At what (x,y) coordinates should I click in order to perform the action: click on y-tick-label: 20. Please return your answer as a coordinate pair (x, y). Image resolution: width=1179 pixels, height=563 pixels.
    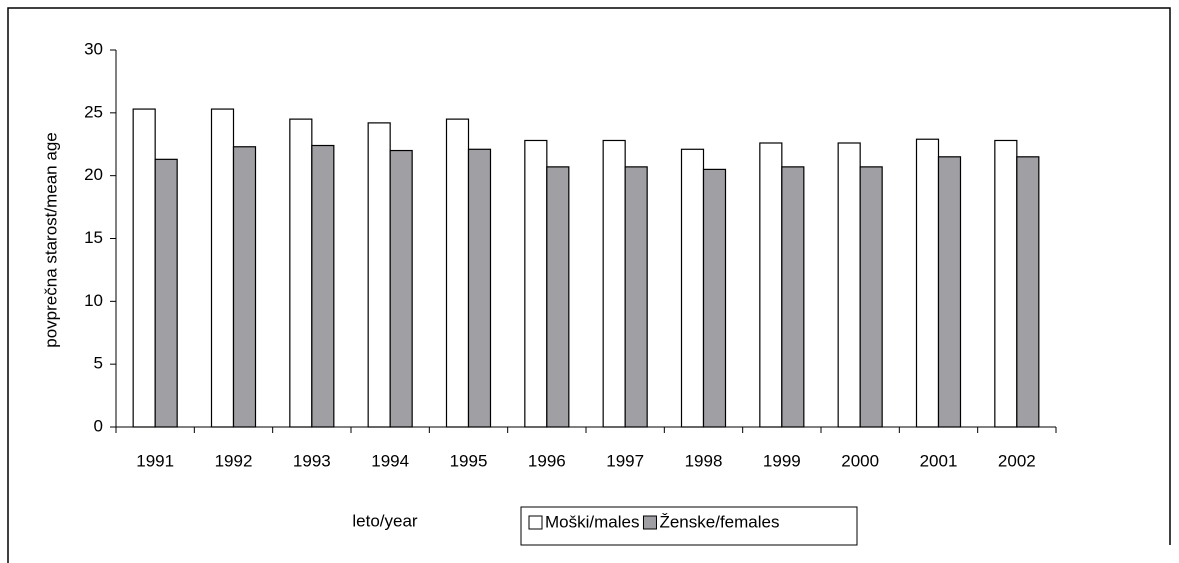
    Looking at the image, I should click on (93, 174).